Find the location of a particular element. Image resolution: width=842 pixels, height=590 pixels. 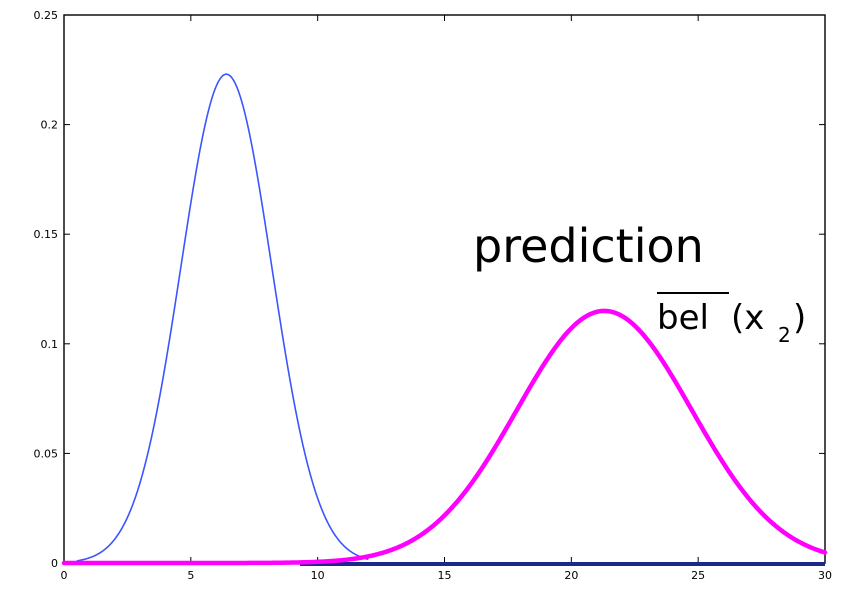

x-tick-label: 5 is located at coordinates (190, 575).